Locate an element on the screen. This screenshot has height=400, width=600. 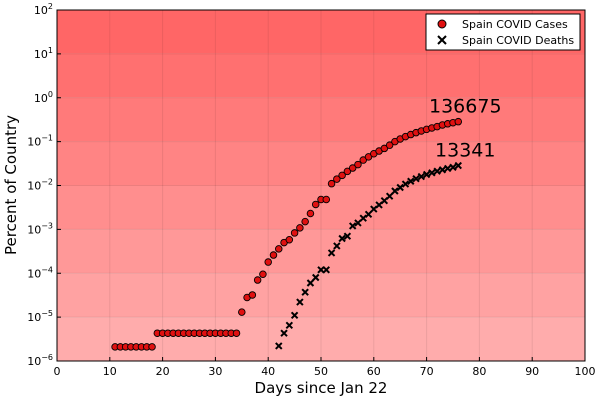
x-tick-label: 40 is located at coordinates (268, 371).